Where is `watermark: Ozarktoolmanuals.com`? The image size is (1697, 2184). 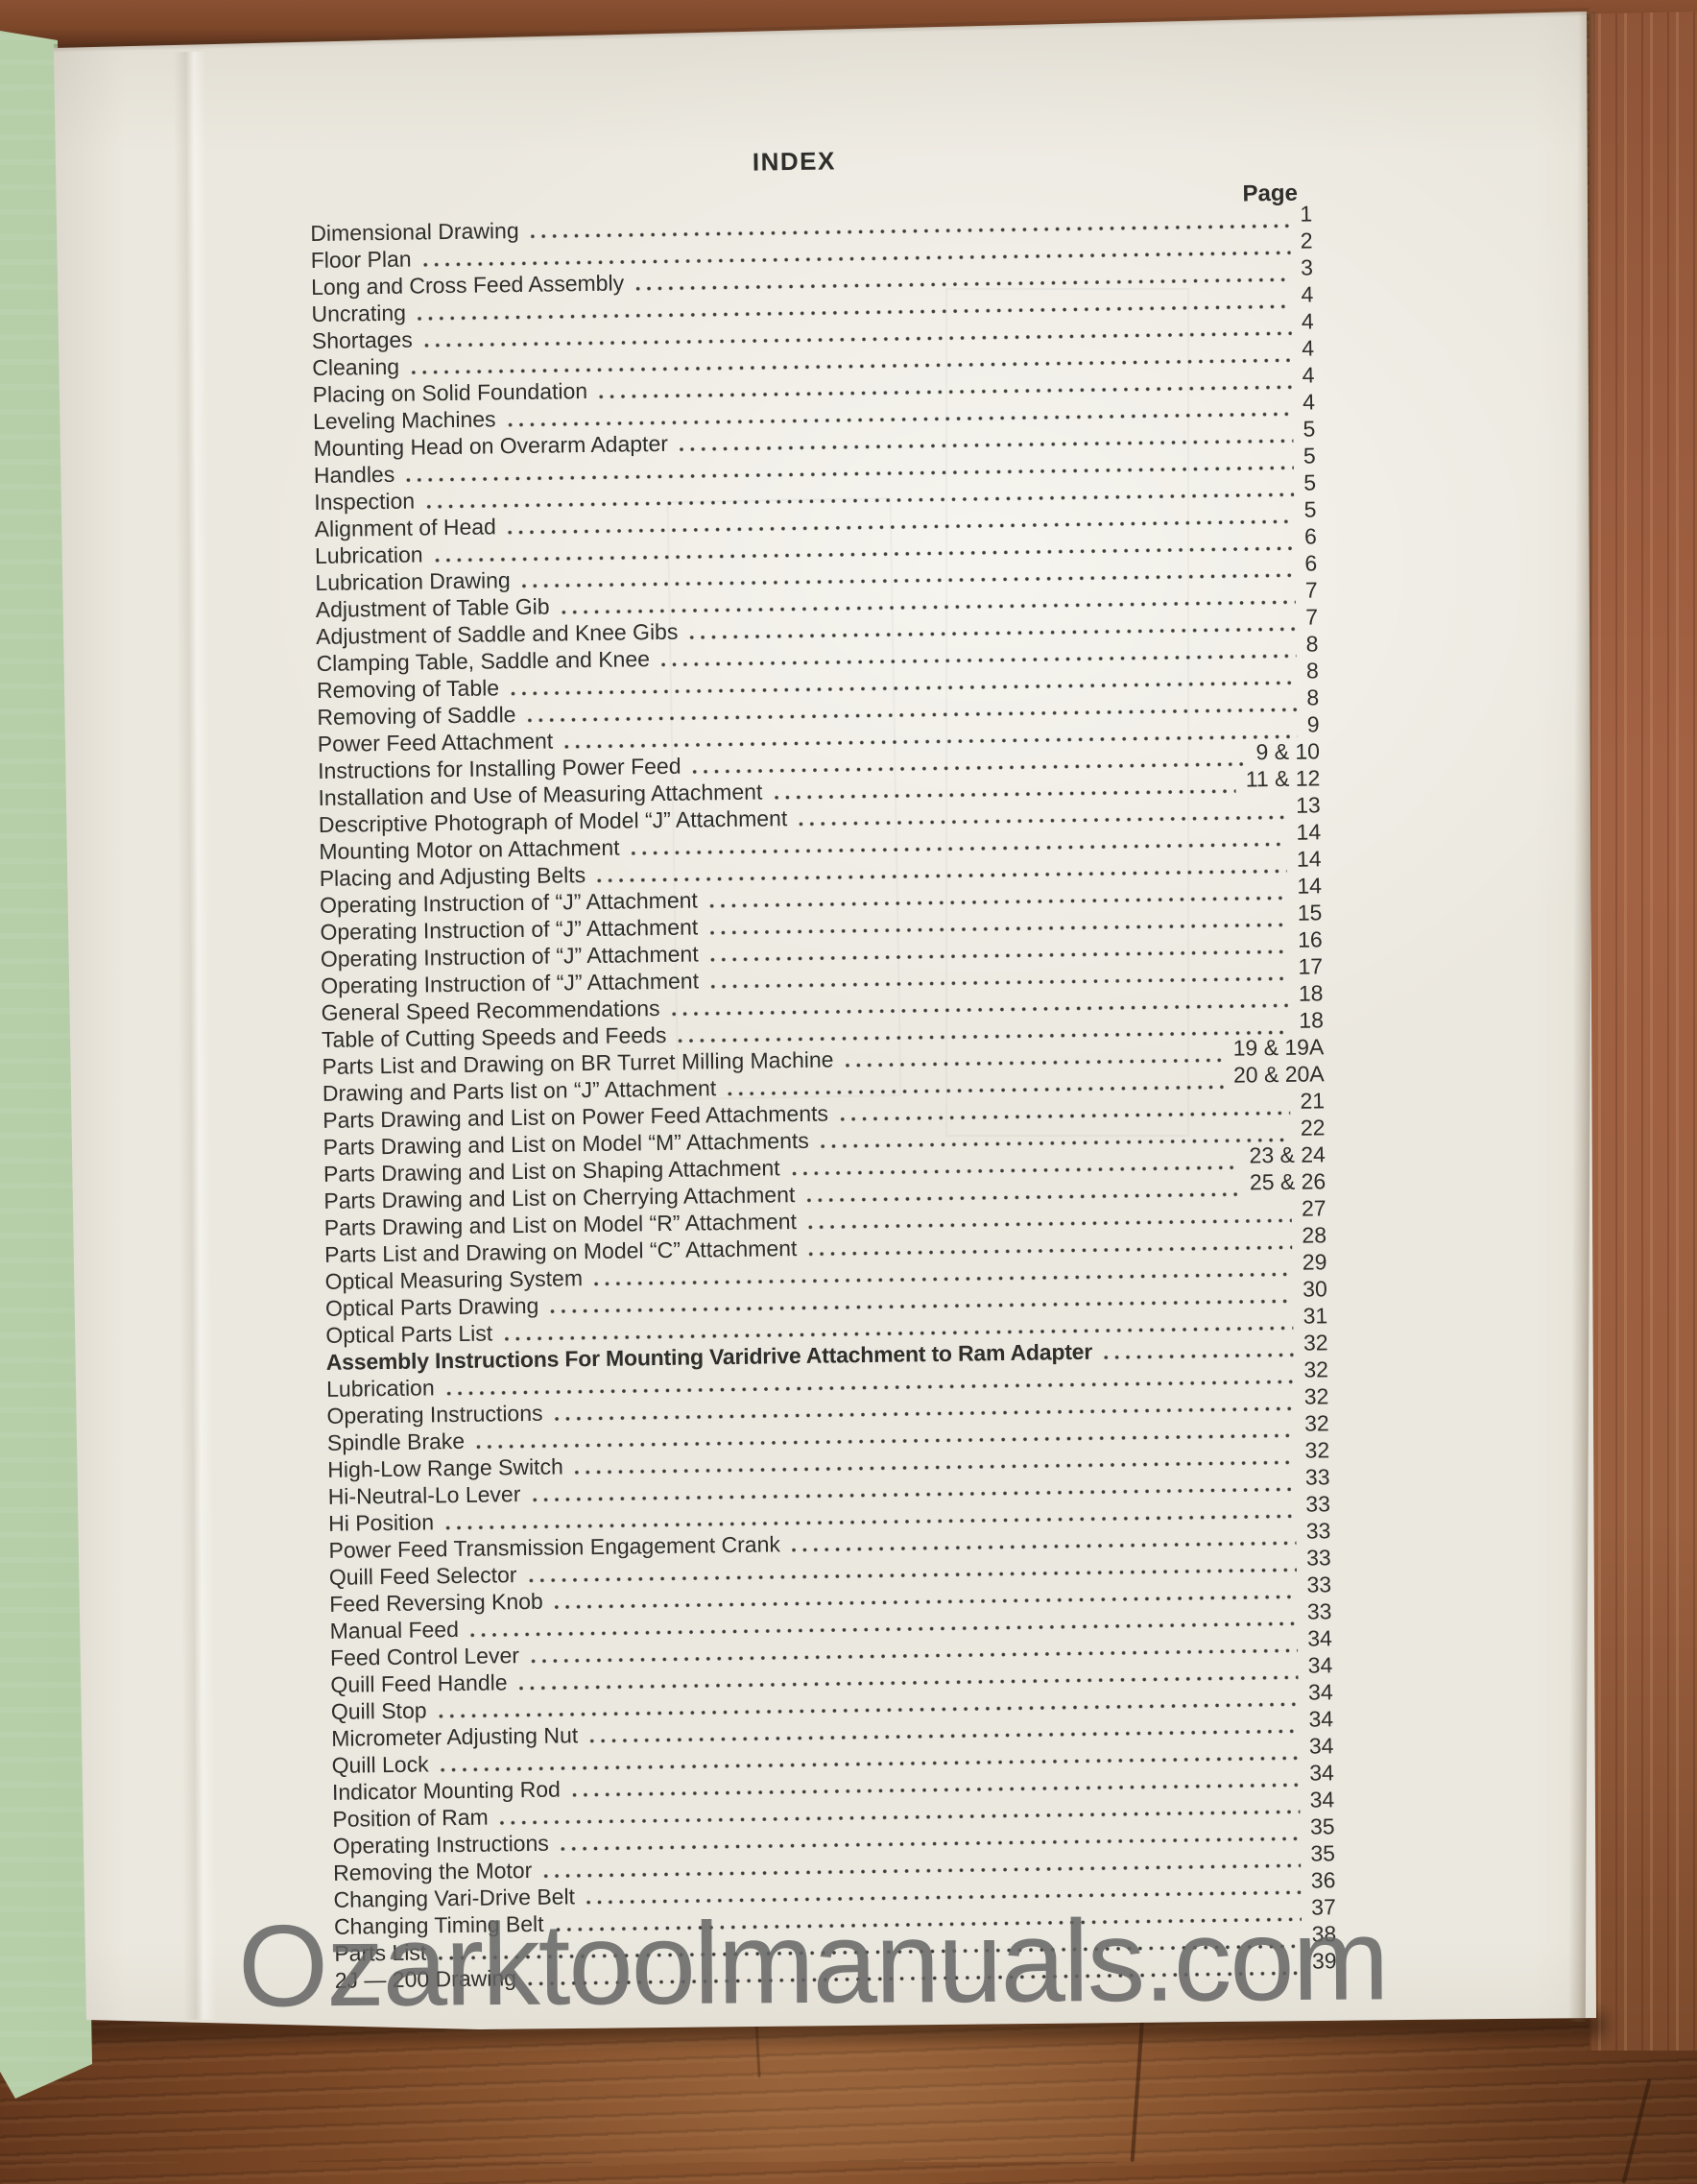
watermark: Ozarktoolmanuals.com is located at coordinates (813, 1962).